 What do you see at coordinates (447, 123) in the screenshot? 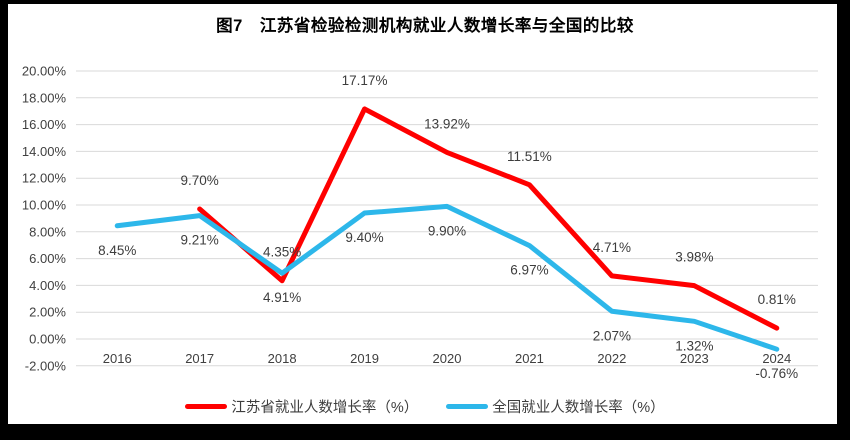
I see `data-label: 13.92%` at bounding box center [447, 123].